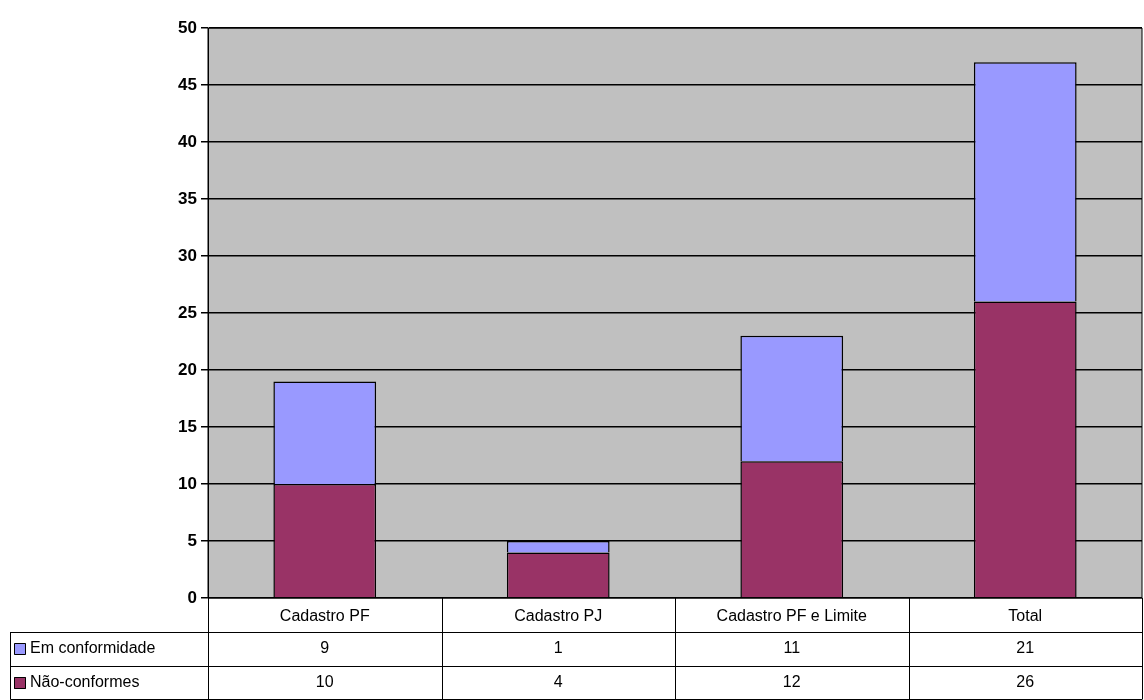 The width and height of the screenshot is (1144, 700). What do you see at coordinates (187, 198) in the screenshot?
I see `y-tick-label: 35` at bounding box center [187, 198].